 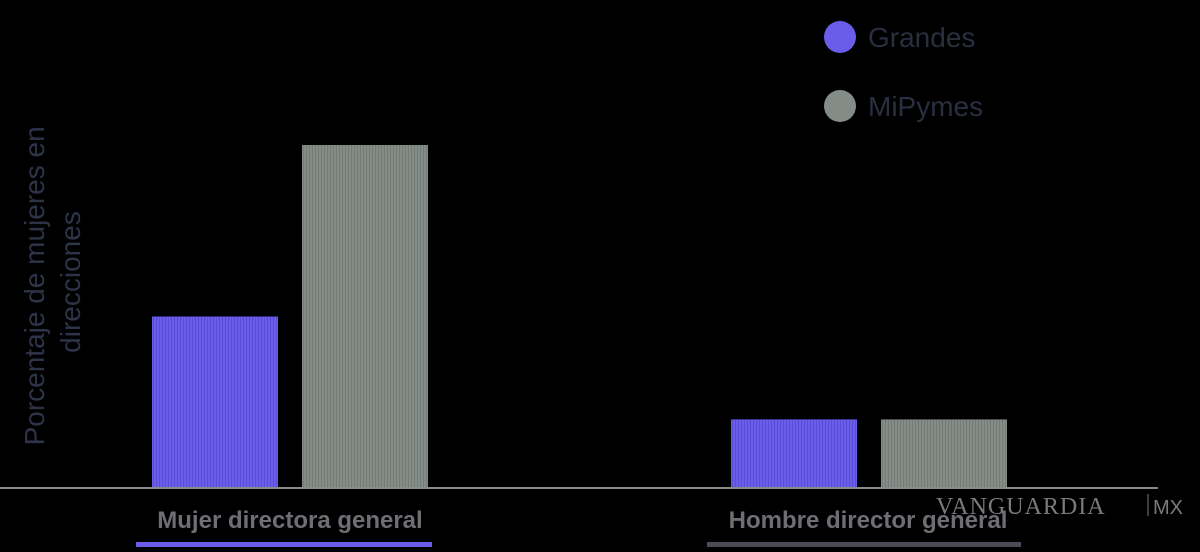 I want to click on watermark: VANGUARDIA MX, so click(x=1059, y=507).